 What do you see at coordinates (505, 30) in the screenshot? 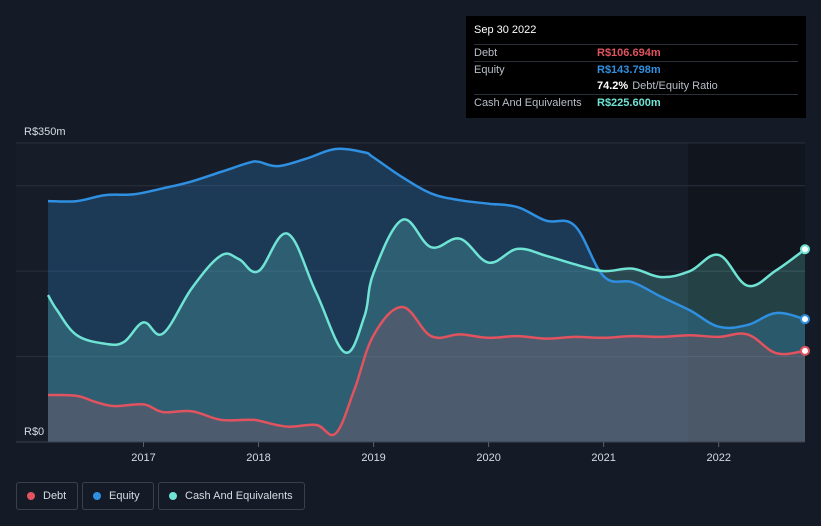
I see `tooltip-date: Sep 30 2022` at bounding box center [505, 30].